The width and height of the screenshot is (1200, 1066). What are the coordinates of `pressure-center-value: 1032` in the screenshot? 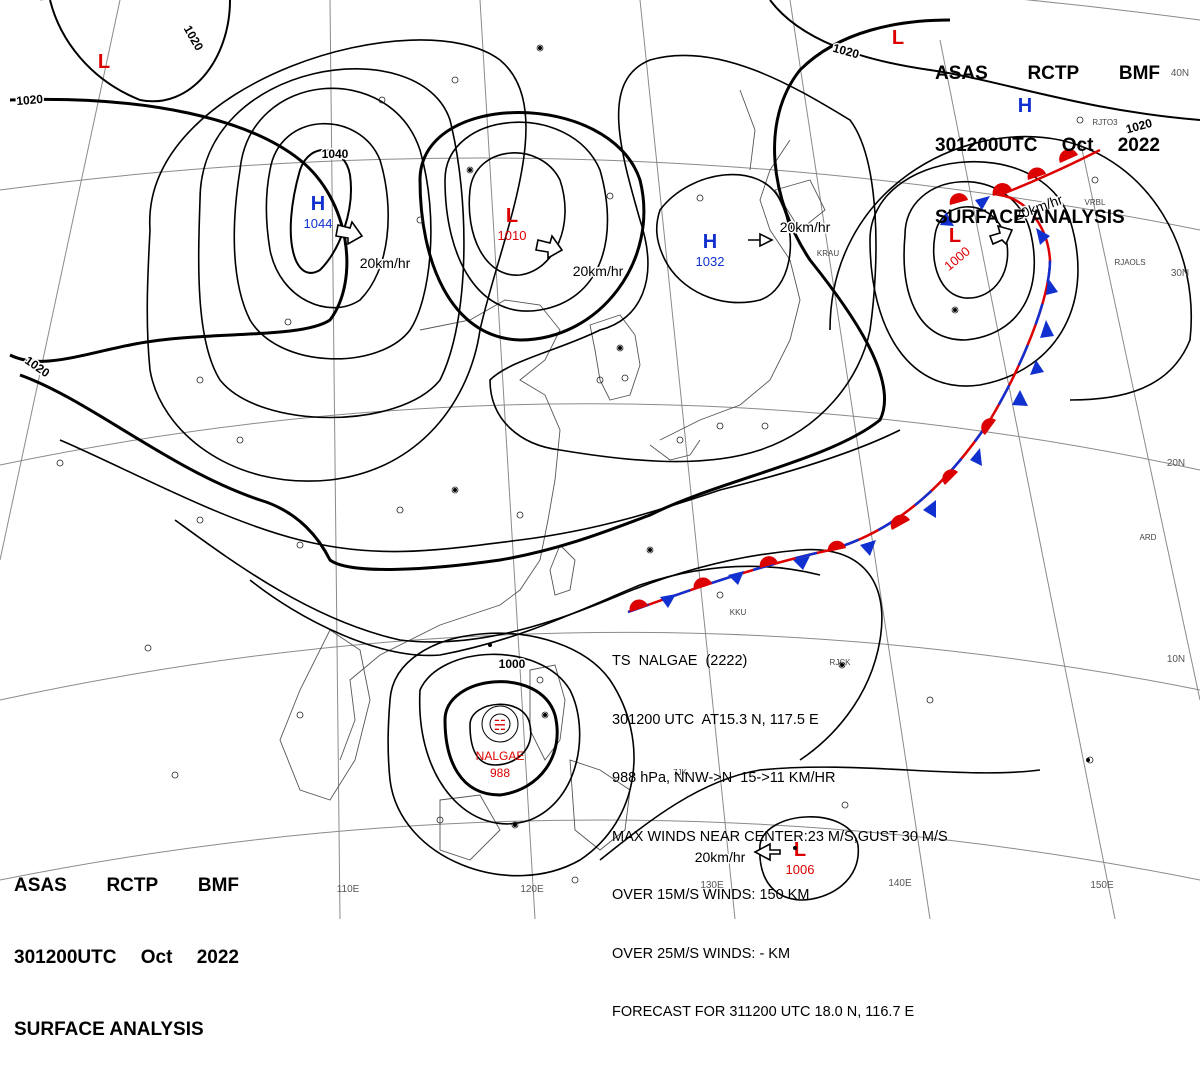 It's located at (710, 261).